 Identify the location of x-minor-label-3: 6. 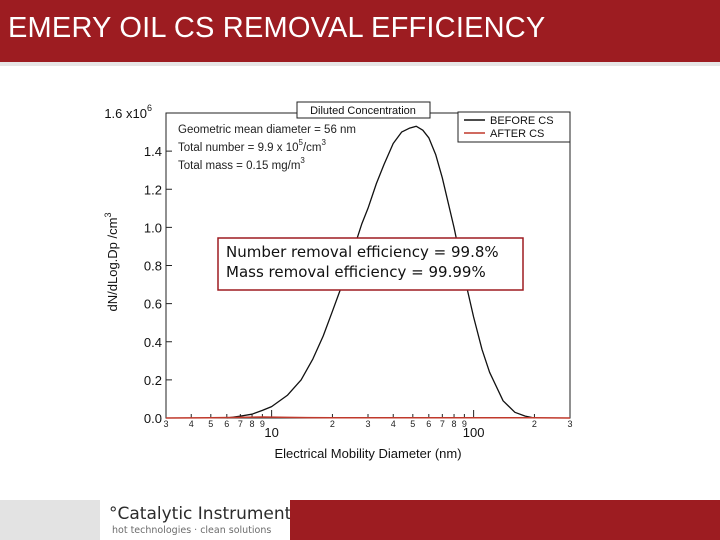
(226, 424).